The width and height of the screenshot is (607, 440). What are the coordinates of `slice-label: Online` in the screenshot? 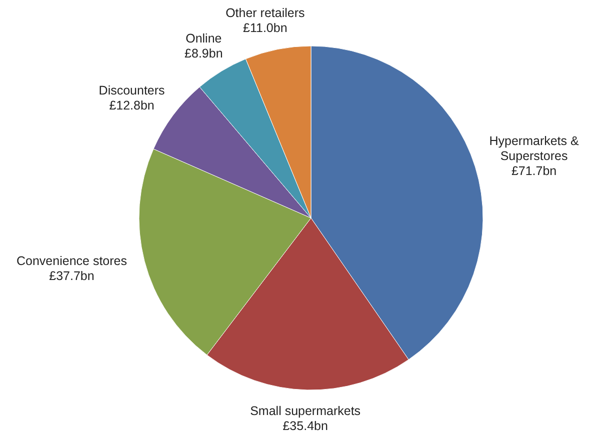 It's located at (204, 39).